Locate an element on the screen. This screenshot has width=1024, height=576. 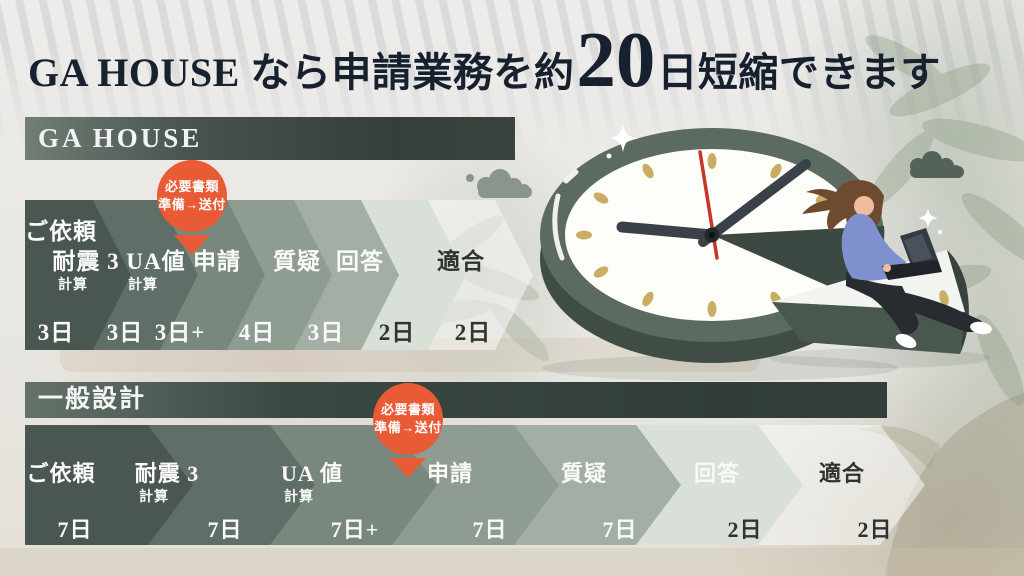
flow-header-general: 一般設計 is located at coordinates (456, 400).